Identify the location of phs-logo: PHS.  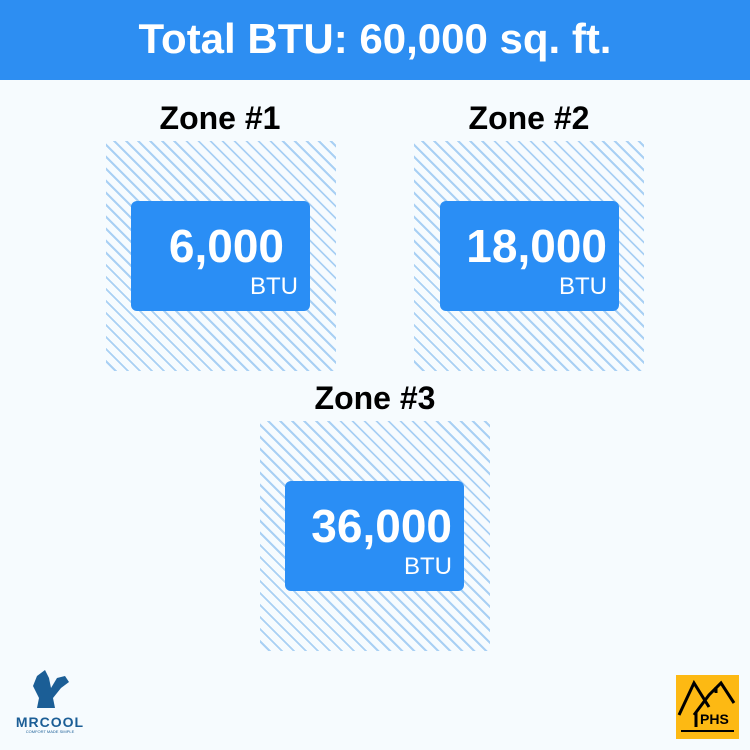
(707, 707).